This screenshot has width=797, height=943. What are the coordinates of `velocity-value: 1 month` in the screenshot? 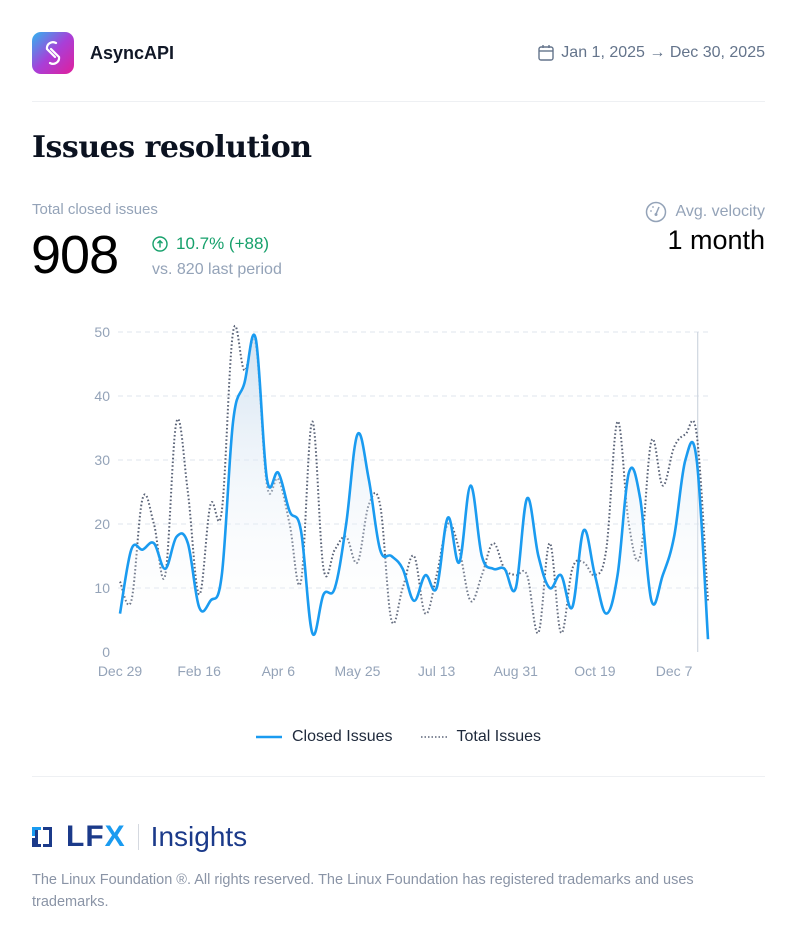 It's located at (716, 240).